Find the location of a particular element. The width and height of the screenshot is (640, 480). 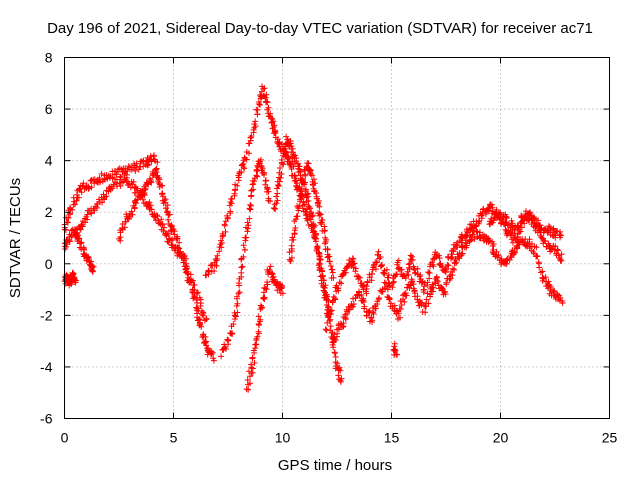

series-track-a is located at coordinates (111, 193).